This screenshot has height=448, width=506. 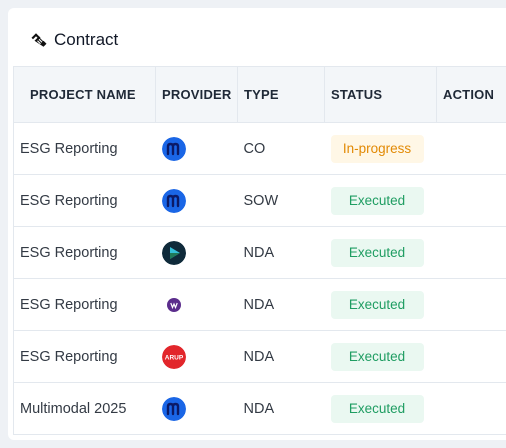 What do you see at coordinates (86, 39) in the screenshot?
I see `page-title: Contract` at bounding box center [86, 39].